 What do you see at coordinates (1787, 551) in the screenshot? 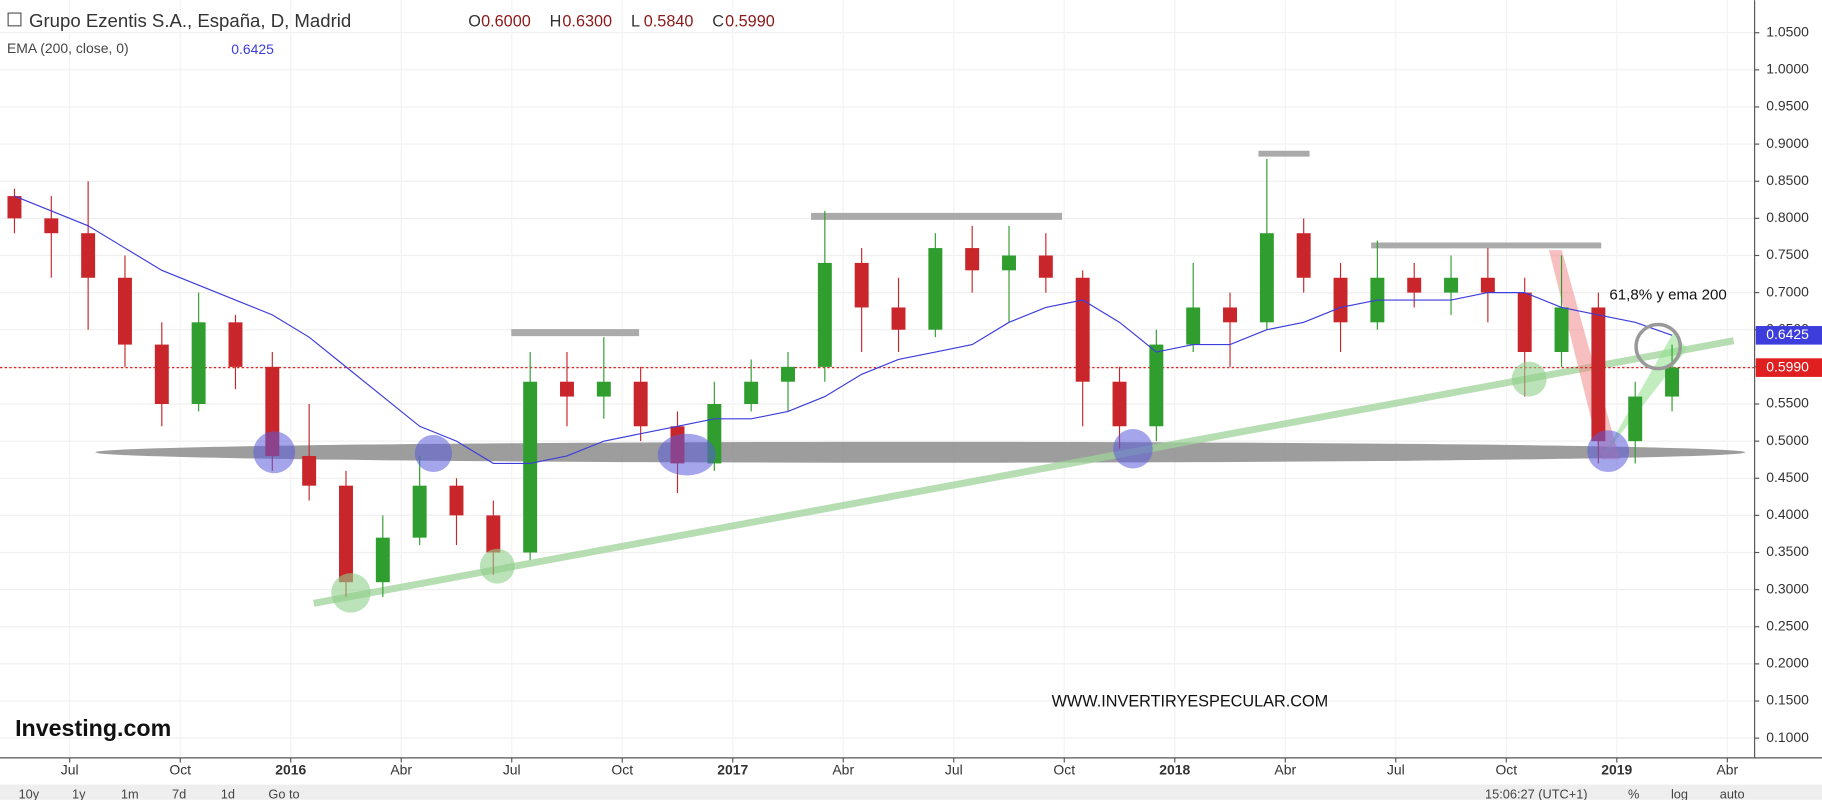
I see `y-tick-label: 0.3500` at bounding box center [1787, 551].